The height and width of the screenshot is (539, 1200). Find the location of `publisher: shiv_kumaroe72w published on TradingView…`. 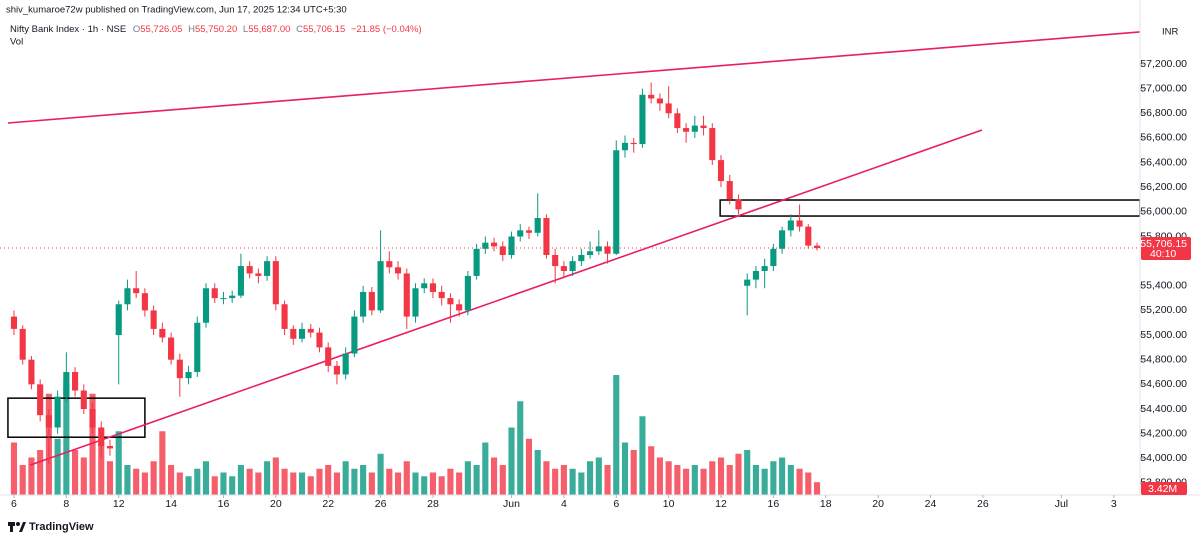

publisher: shiv_kumaroe72w published on TradingView… is located at coordinates (176, 10).